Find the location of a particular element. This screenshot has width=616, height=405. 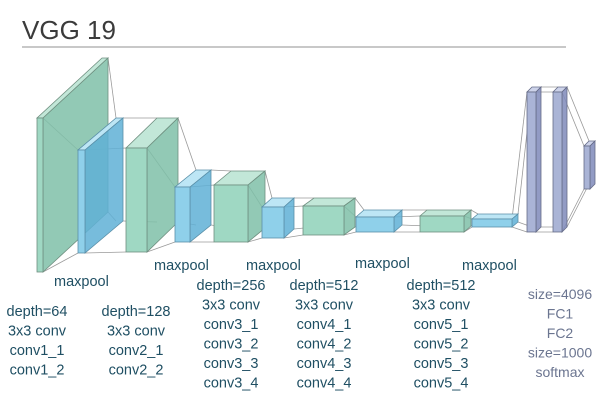

layer-name-label: conv3_1 is located at coordinates (231, 325).